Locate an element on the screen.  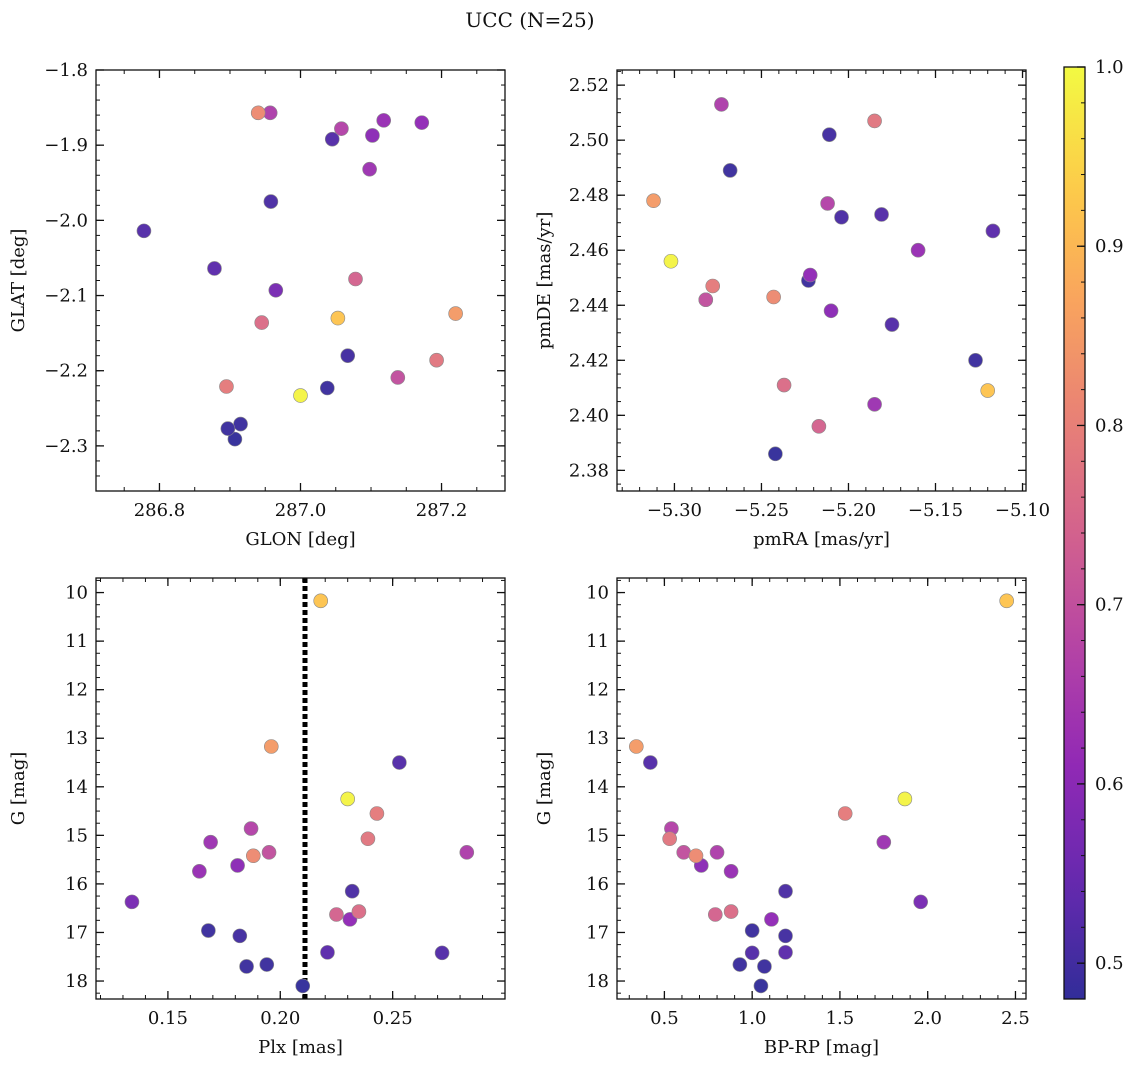
y-tick-label: 2.48 is located at coordinates (589, 195).